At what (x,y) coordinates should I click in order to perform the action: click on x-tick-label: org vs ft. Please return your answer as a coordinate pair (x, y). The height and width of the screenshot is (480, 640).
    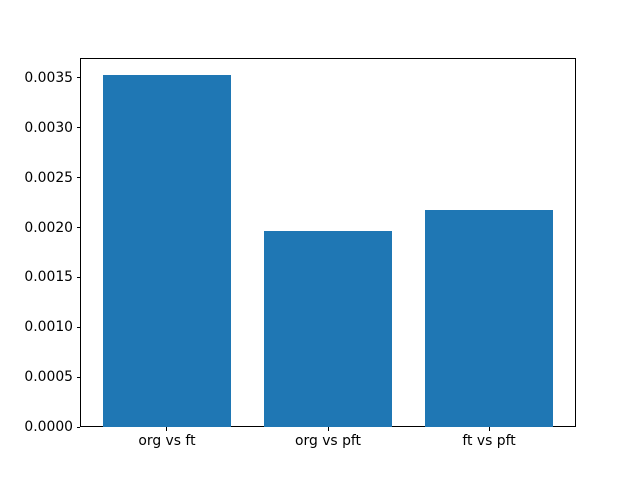
    Looking at the image, I should click on (167, 441).